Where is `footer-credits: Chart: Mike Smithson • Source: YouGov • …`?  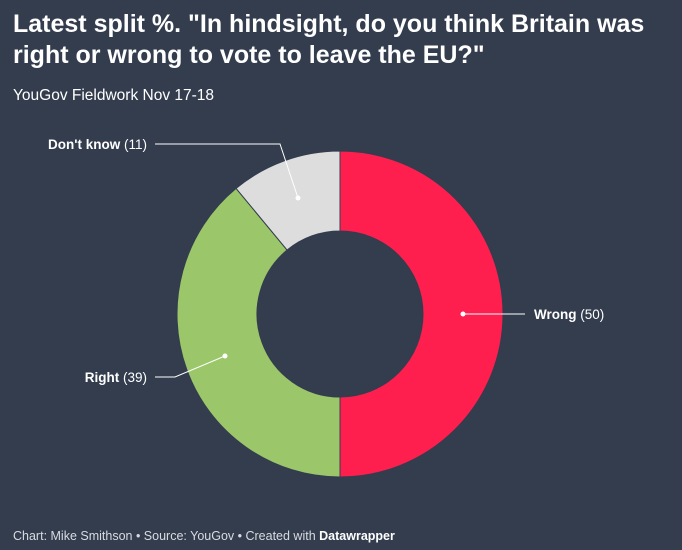 footer-credits: Chart: Mike Smithson • Source: YouGov • … is located at coordinates (164, 536).